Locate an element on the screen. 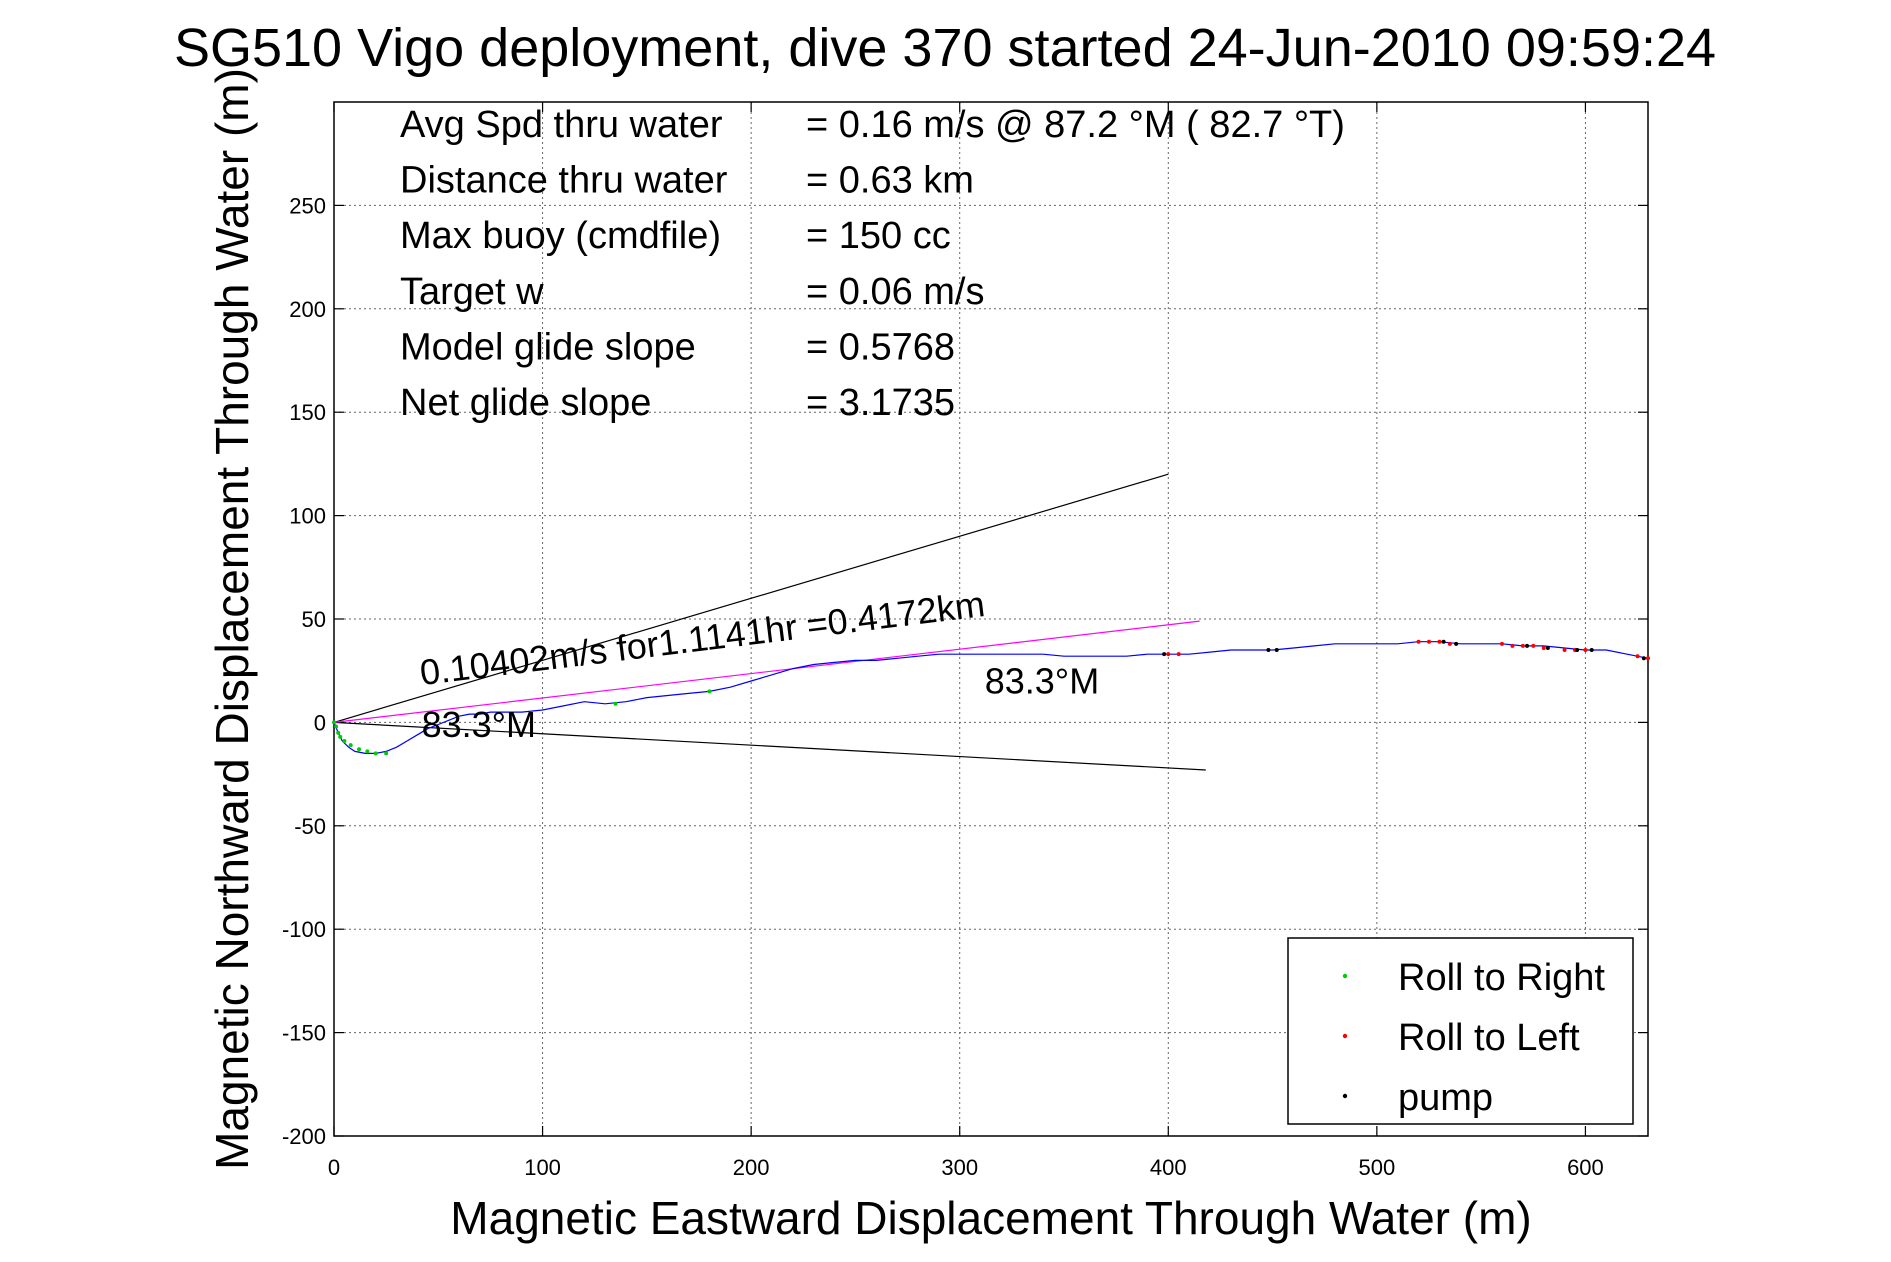  info-value: = 3.1735 is located at coordinates (880, 403).